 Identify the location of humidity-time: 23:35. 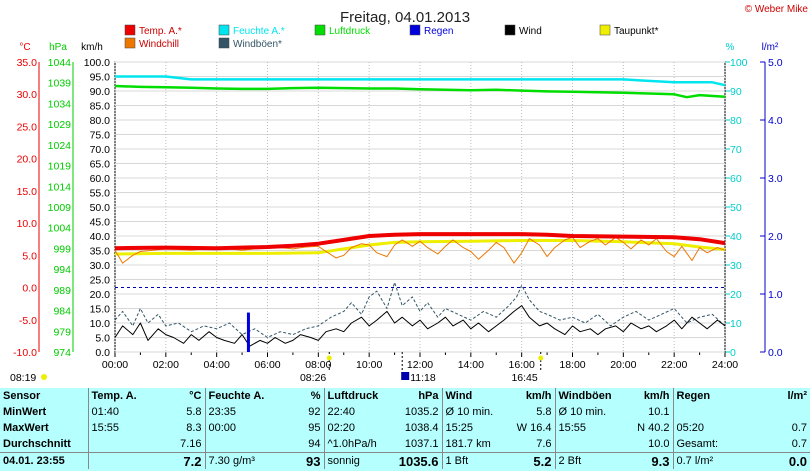
(243, 412).